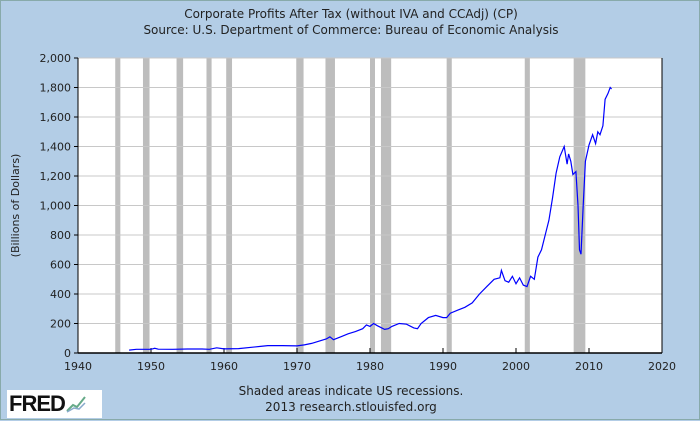 Image resolution: width=700 pixels, height=421 pixels. I want to click on fred-logo: FRED, so click(54, 404).